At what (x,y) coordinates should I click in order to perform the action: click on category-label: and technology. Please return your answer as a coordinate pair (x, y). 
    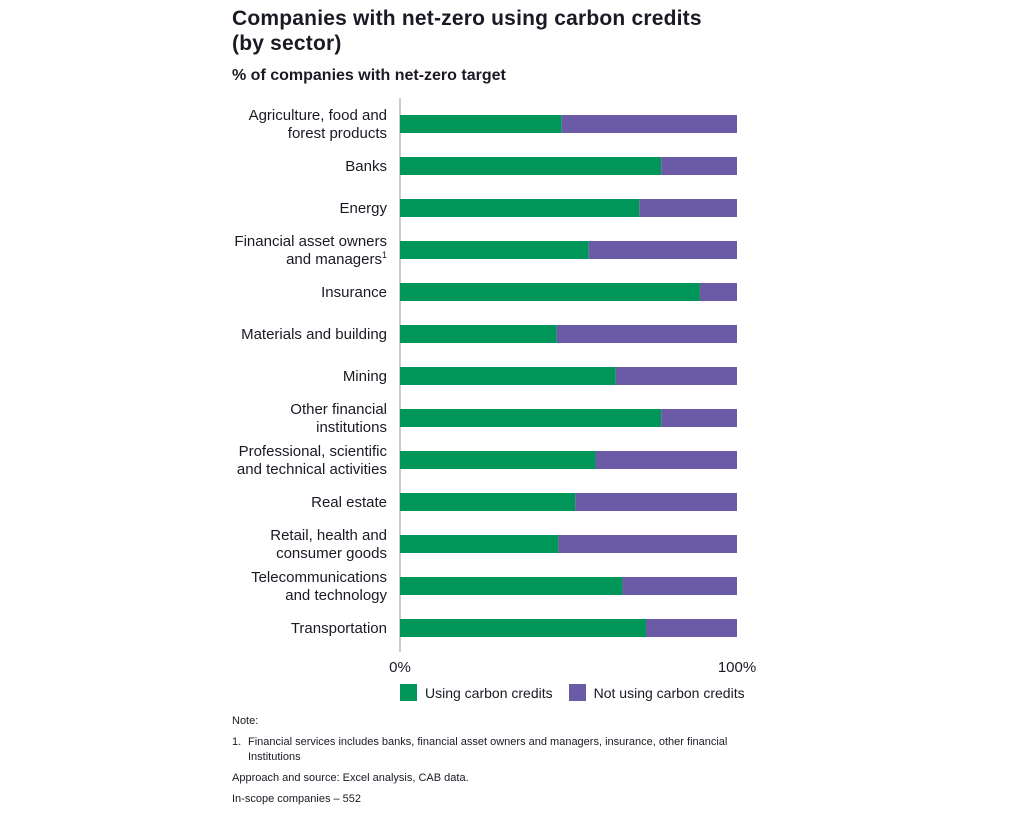
    Looking at the image, I should click on (336, 595).